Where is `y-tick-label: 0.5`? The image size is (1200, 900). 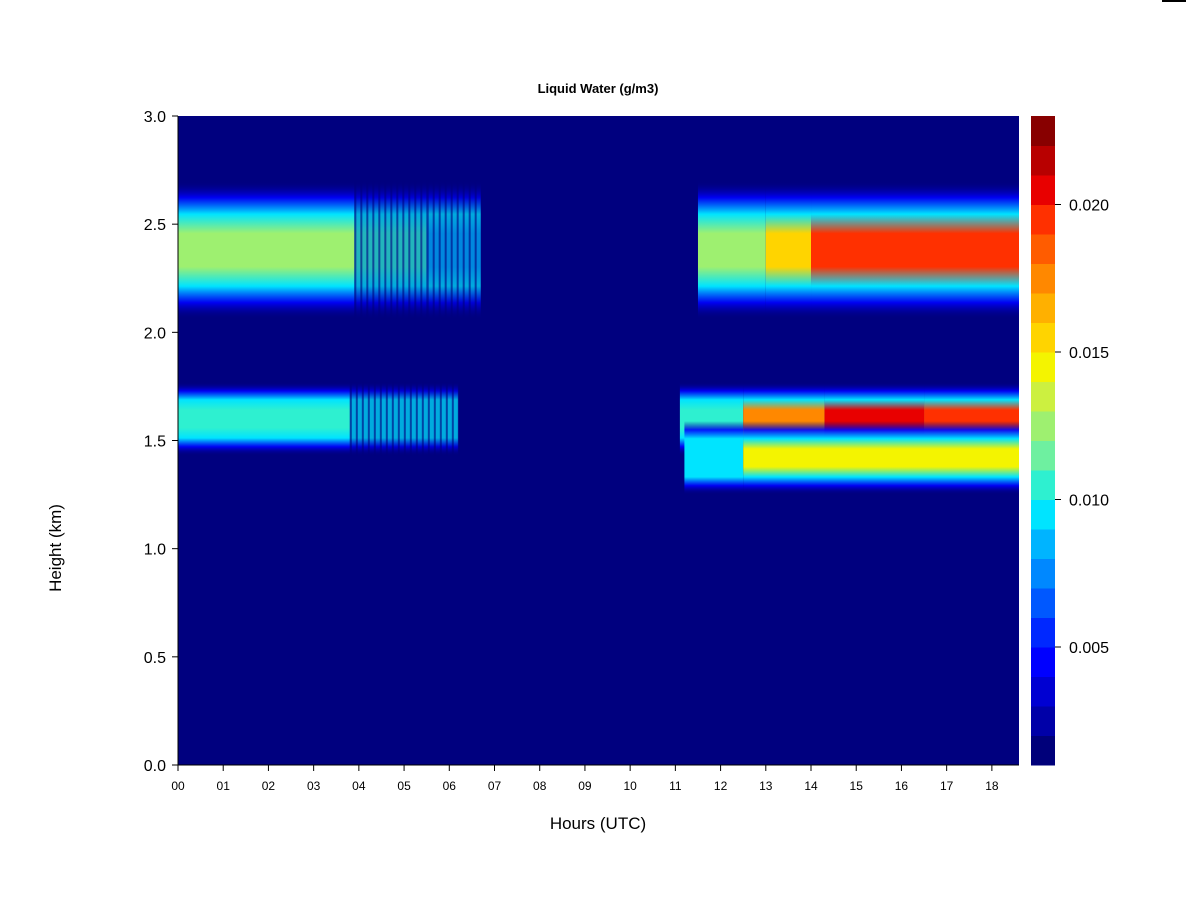
y-tick-label: 0.5 is located at coordinates (155, 658).